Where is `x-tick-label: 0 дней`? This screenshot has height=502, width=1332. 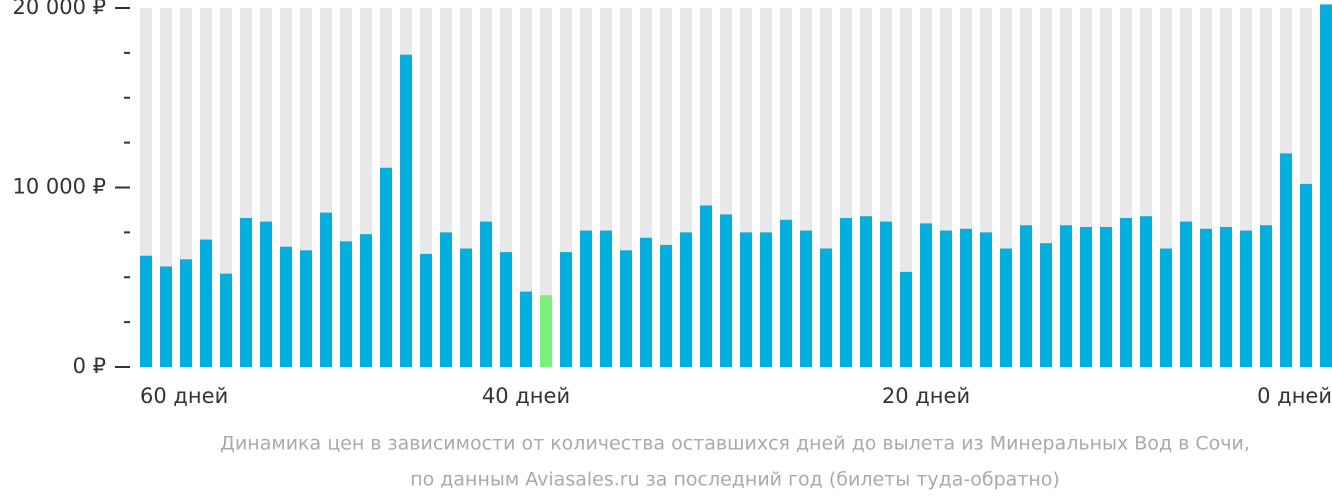
x-tick-label: 0 дней is located at coordinates (1294, 396).